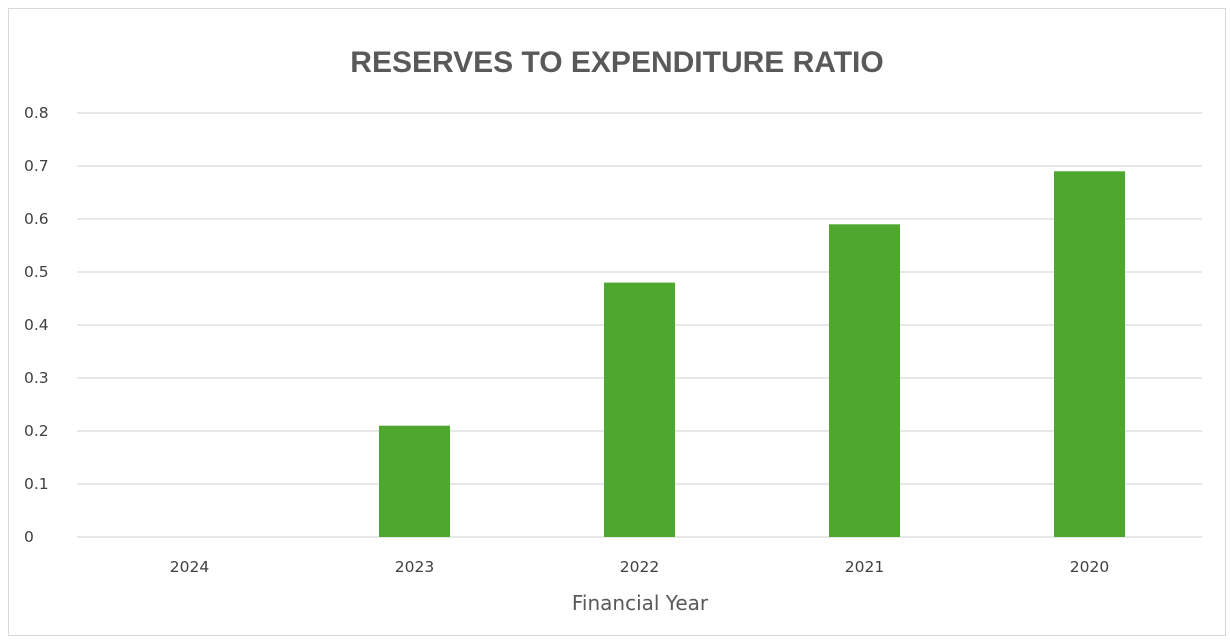  What do you see at coordinates (1089, 567) in the screenshot?
I see `x-tick-label: 2020` at bounding box center [1089, 567].